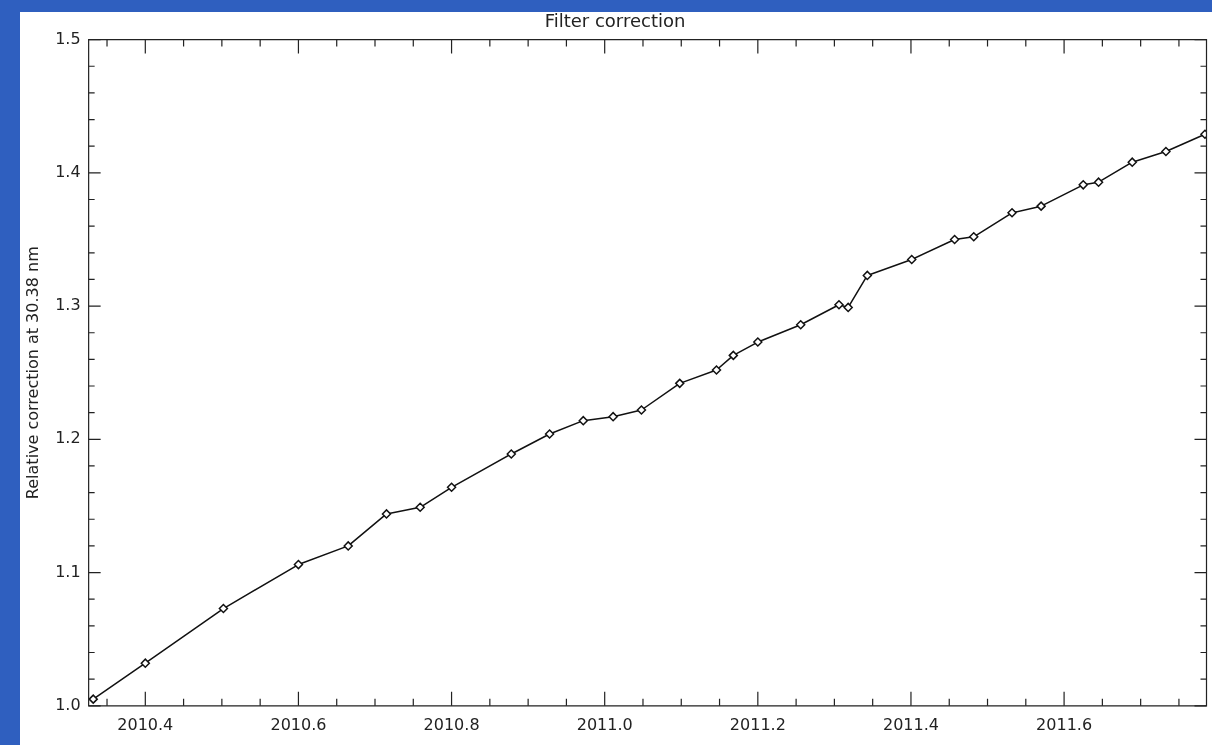 This screenshot has height=745, width=1212. Describe the element at coordinates (298, 724) in the screenshot. I see `x-tick-label: 2010.6` at that location.